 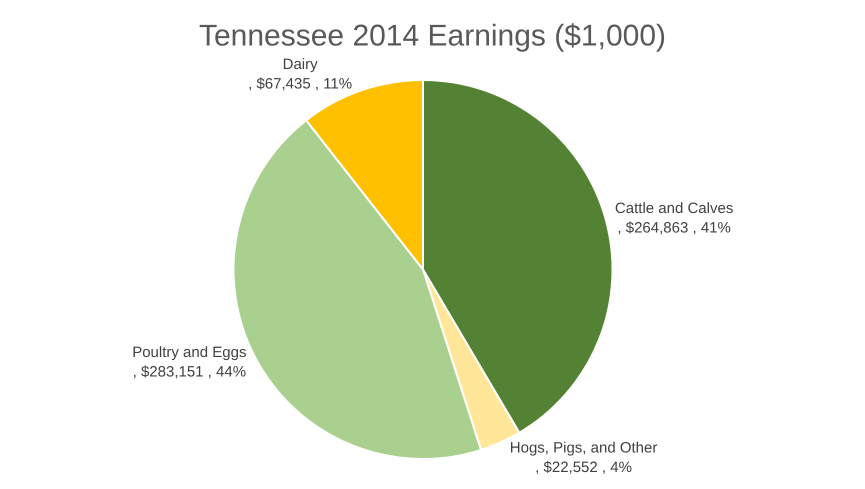 I want to click on slice-label: Poultry and Eggs, so click(x=189, y=353).